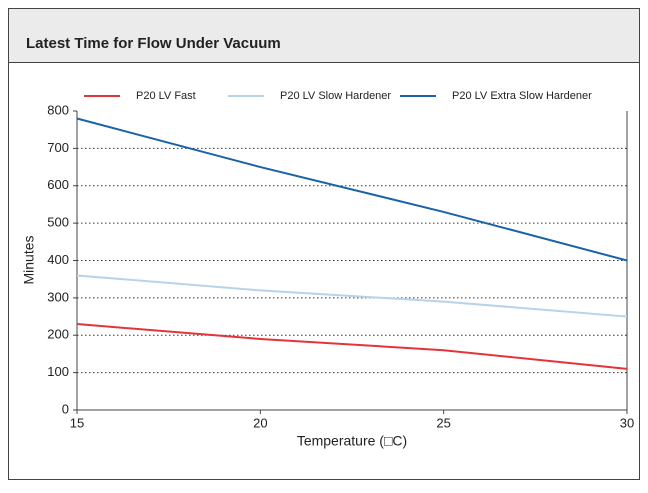 The width and height of the screenshot is (648, 493). What do you see at coordinates (58, 109) in the screenshot?
I see `y-tick-label: 800` at bounding box center [58, 109].